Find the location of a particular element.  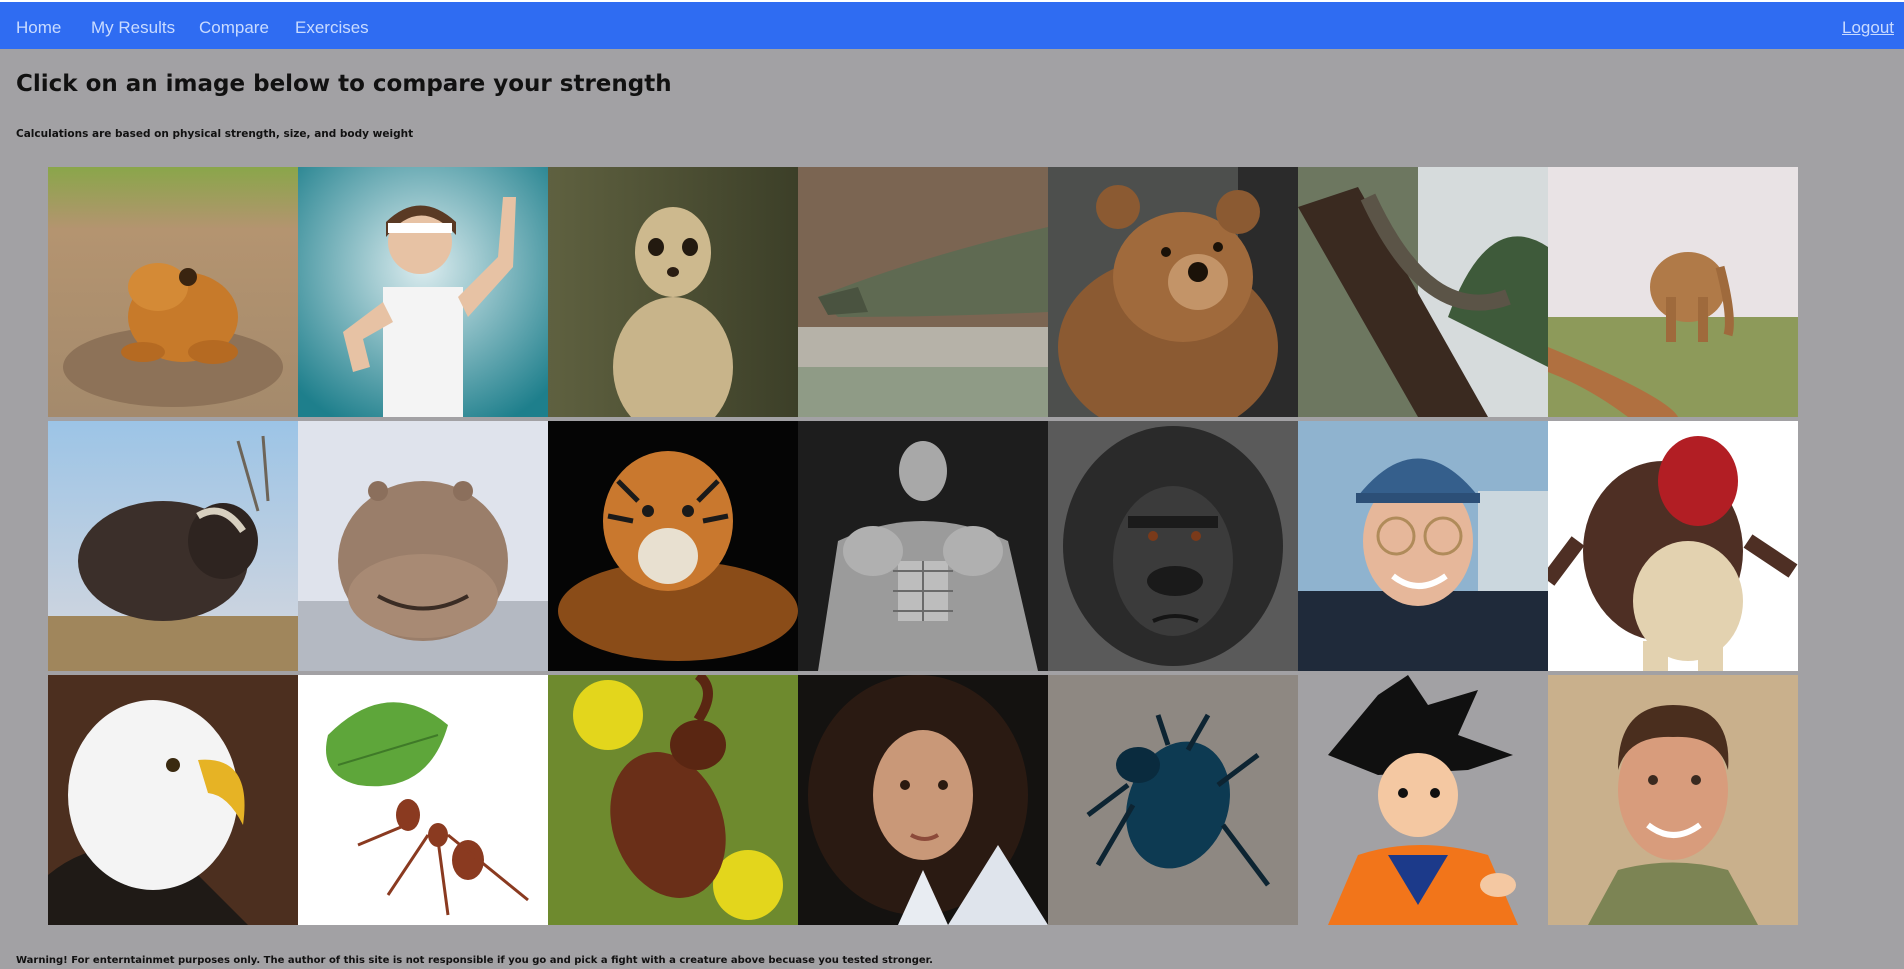

rhinoceros-beetle-picture is located at coordinates (673, 800).